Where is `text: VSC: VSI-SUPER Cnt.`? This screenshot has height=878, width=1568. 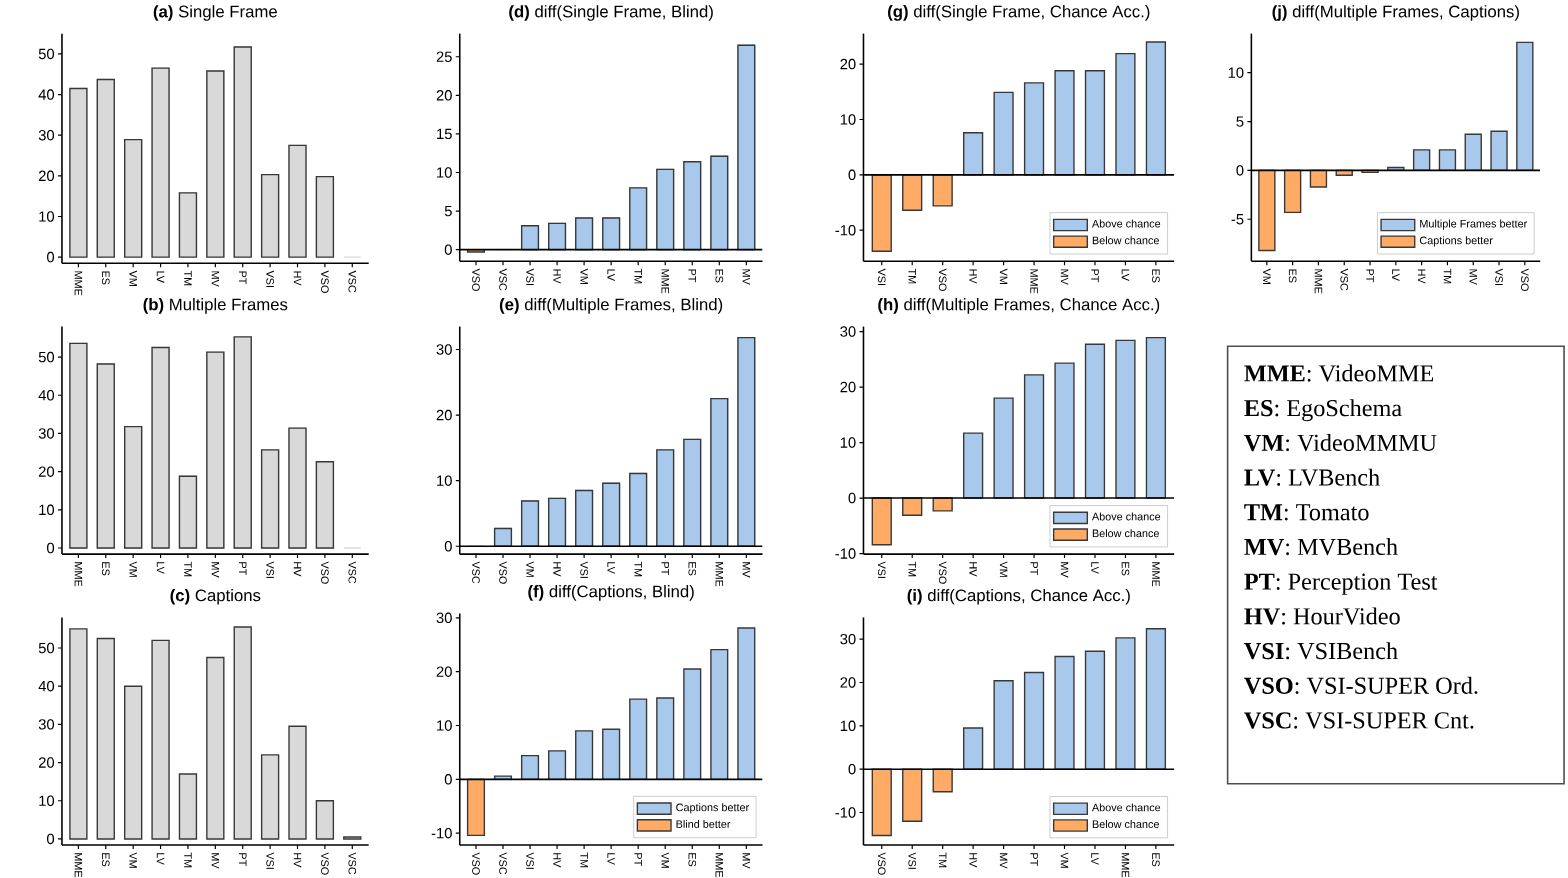
text: VSC: VSI-SUPER Cnt. is located at coordinates (1359, 720).